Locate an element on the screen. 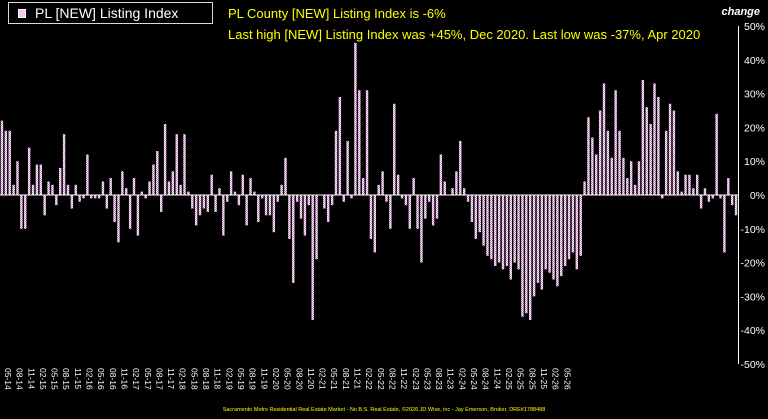  x-tick-label: 08-24 is located at coordinates (486, 379).